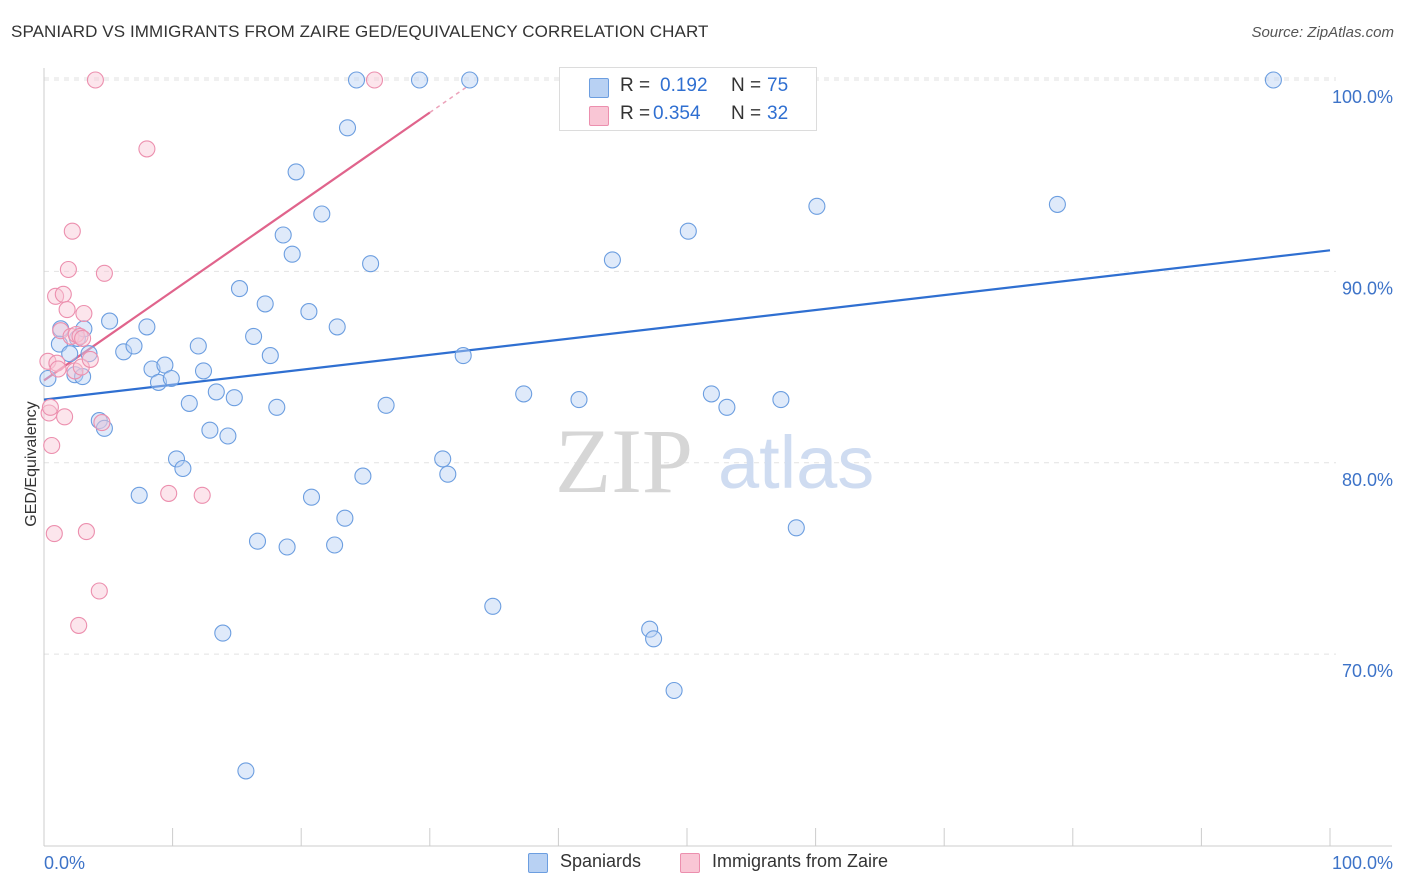  I want to click on x-tick-label: 100.0%, so click(1362, 863).